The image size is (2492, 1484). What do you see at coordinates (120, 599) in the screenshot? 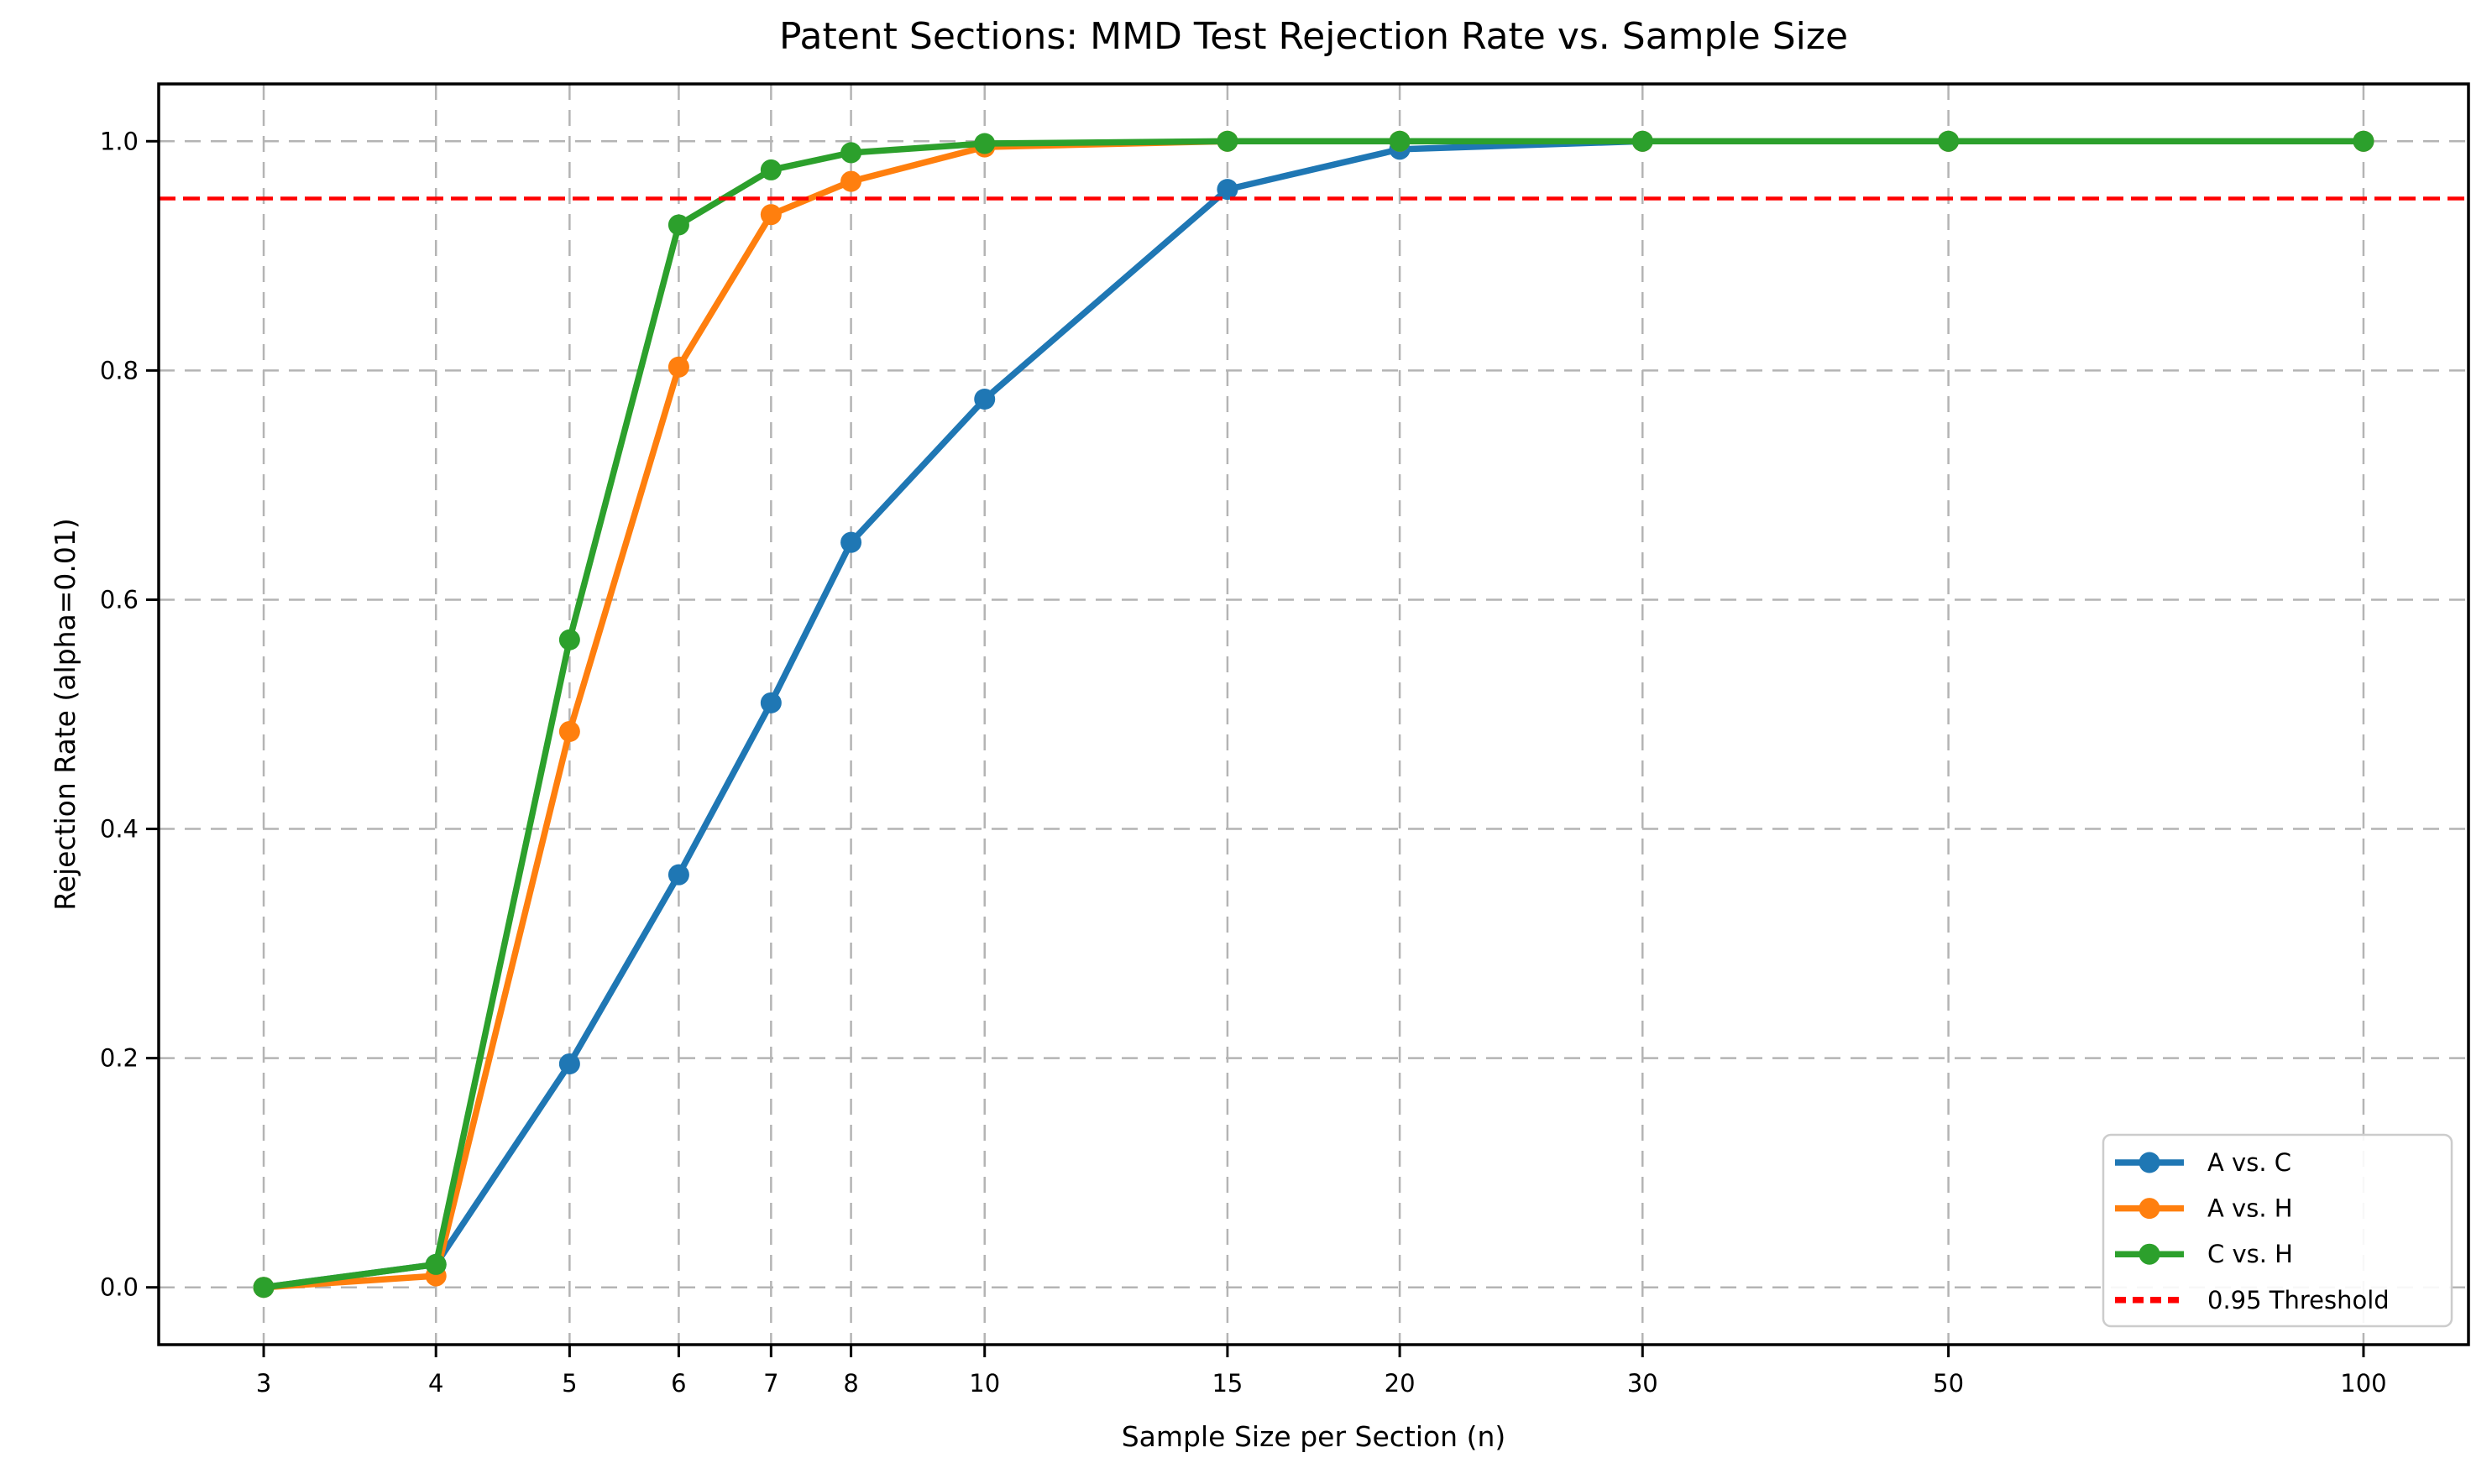
I see `y-tick-label: 0.6` at bounding box center [120, 599].